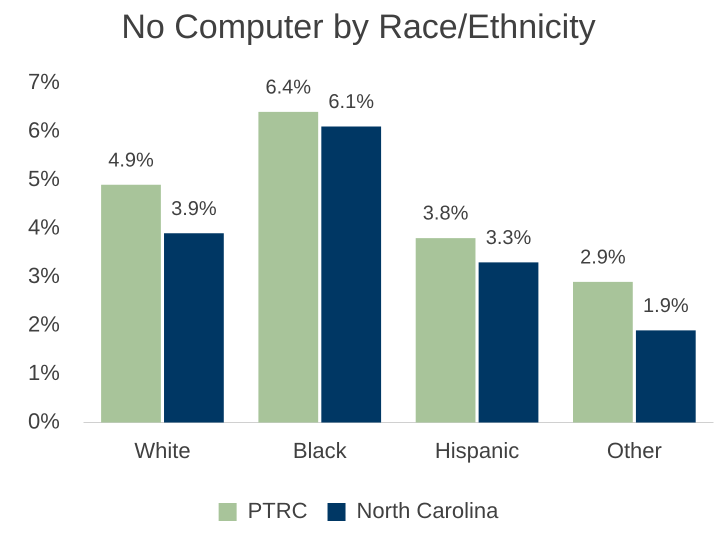 This screenshot has width=725, height=539. What do you see at coordinates (634, 450) in the screenshot?
I see `x-tick-label: Other` at bounding box center [634, 450].